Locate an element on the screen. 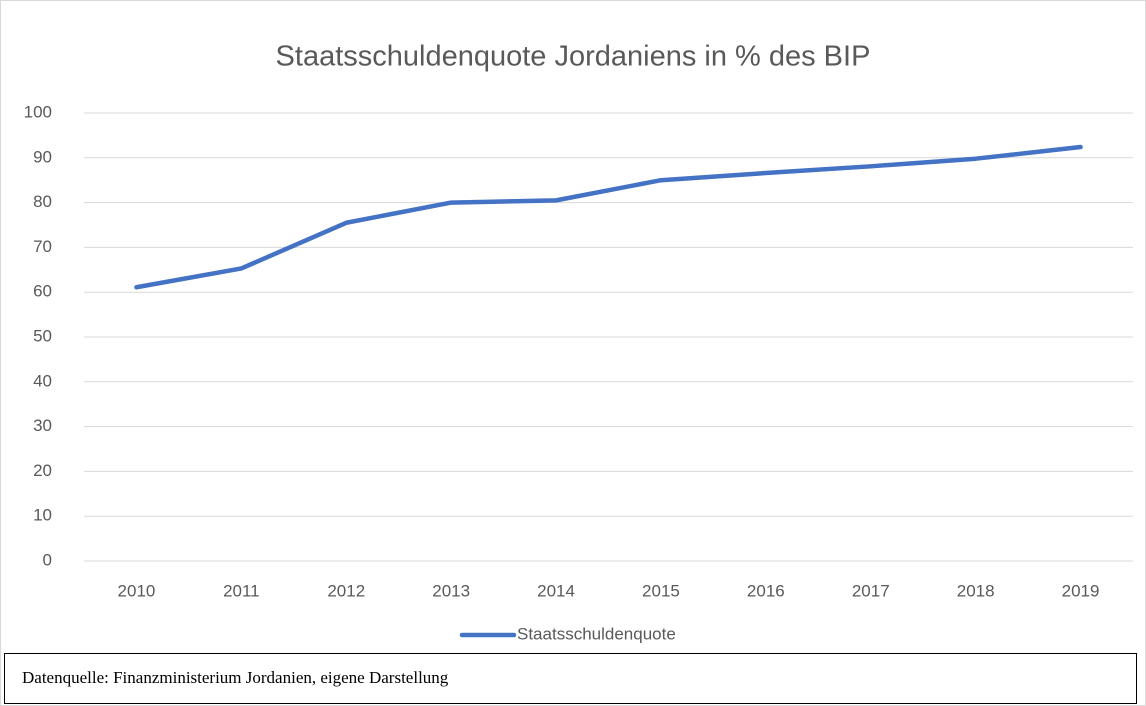 This screenshot has height=706, width=1146. y-tick-label: 70 is located at coordinates (42, 246).